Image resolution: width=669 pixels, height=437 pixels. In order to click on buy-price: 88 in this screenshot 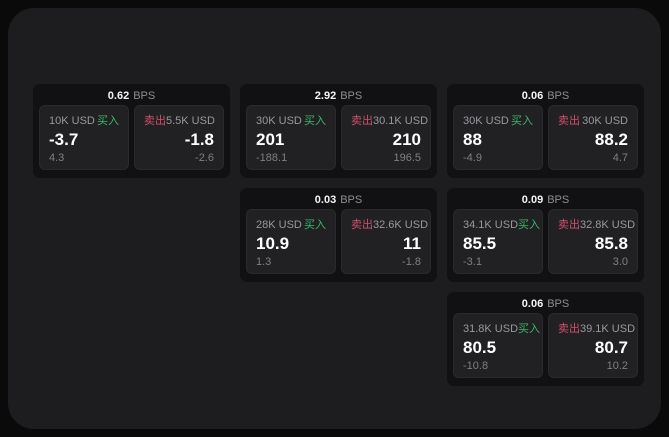, I will do `click(472, 139)`.